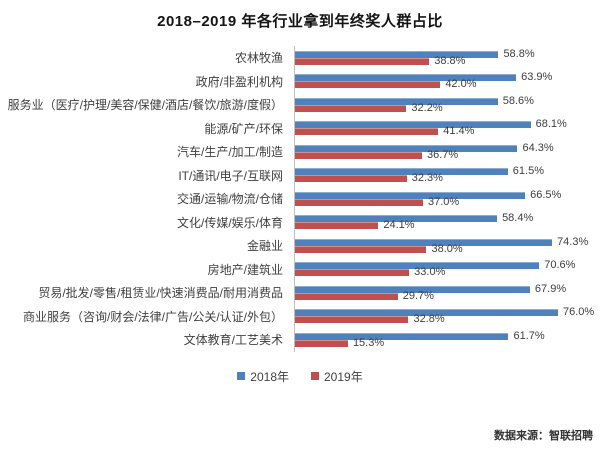 The height and width of the screenshot is (453, 600). What do you see at coordinates (459, 131) in the screenshot?
I see `value-label: 41.4%` at bounding box center [459, 131].